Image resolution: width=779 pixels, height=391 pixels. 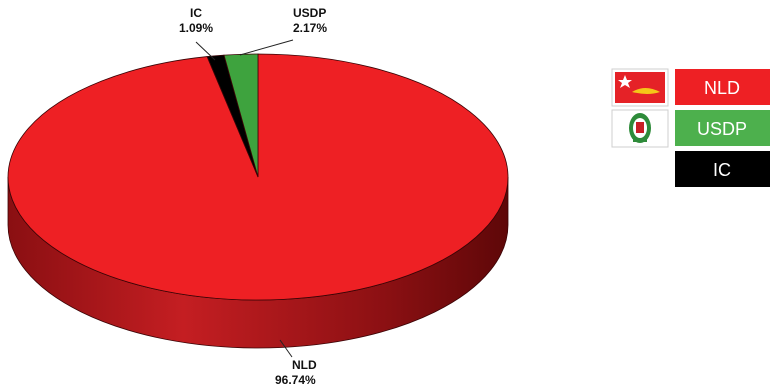 What do you see at coordinates (266, 47) in the screenshot?
I see `usdp-leader-line` at bounding box center [266, 47].